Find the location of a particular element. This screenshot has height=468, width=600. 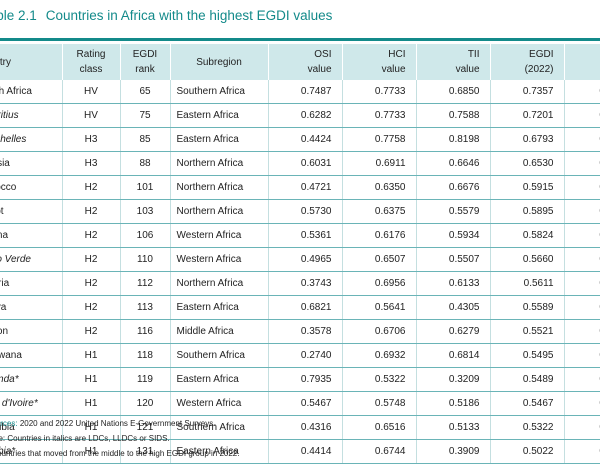

column-header-egdi-2020: EGDI(2020) is located at coordinates (581, 62).